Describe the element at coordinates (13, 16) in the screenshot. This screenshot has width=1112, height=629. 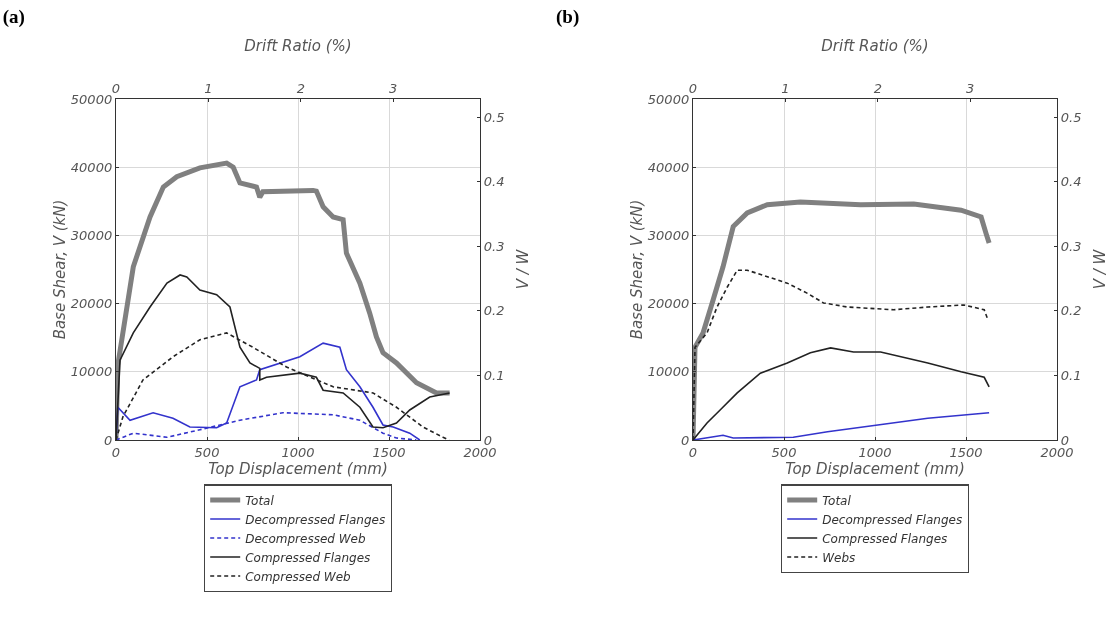
I see `chart-title: (a)` at that location.